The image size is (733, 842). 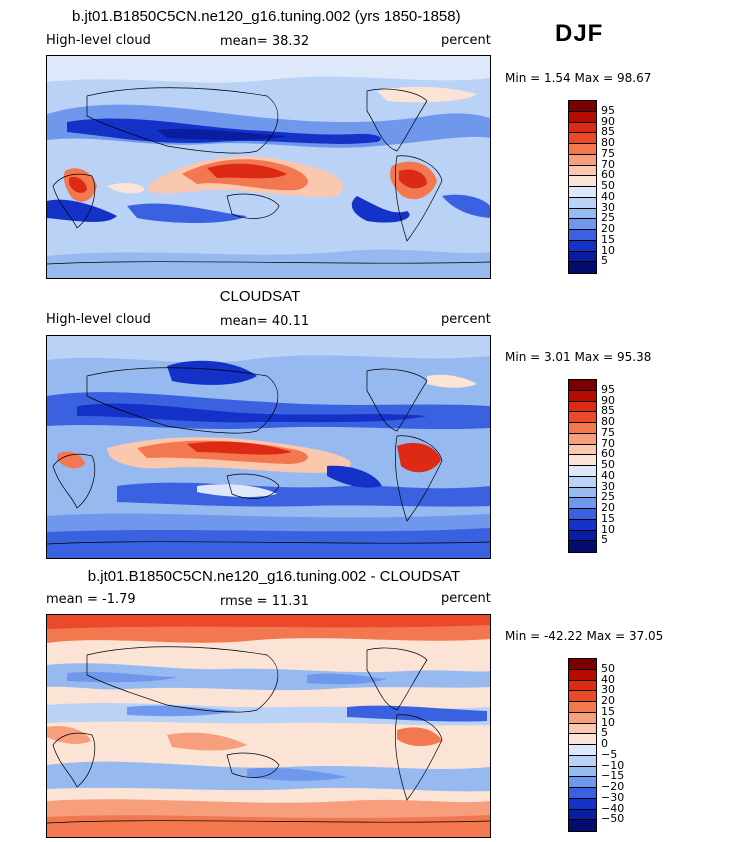 I want to click on panel2-colorbar, so click(x=582, y=466).